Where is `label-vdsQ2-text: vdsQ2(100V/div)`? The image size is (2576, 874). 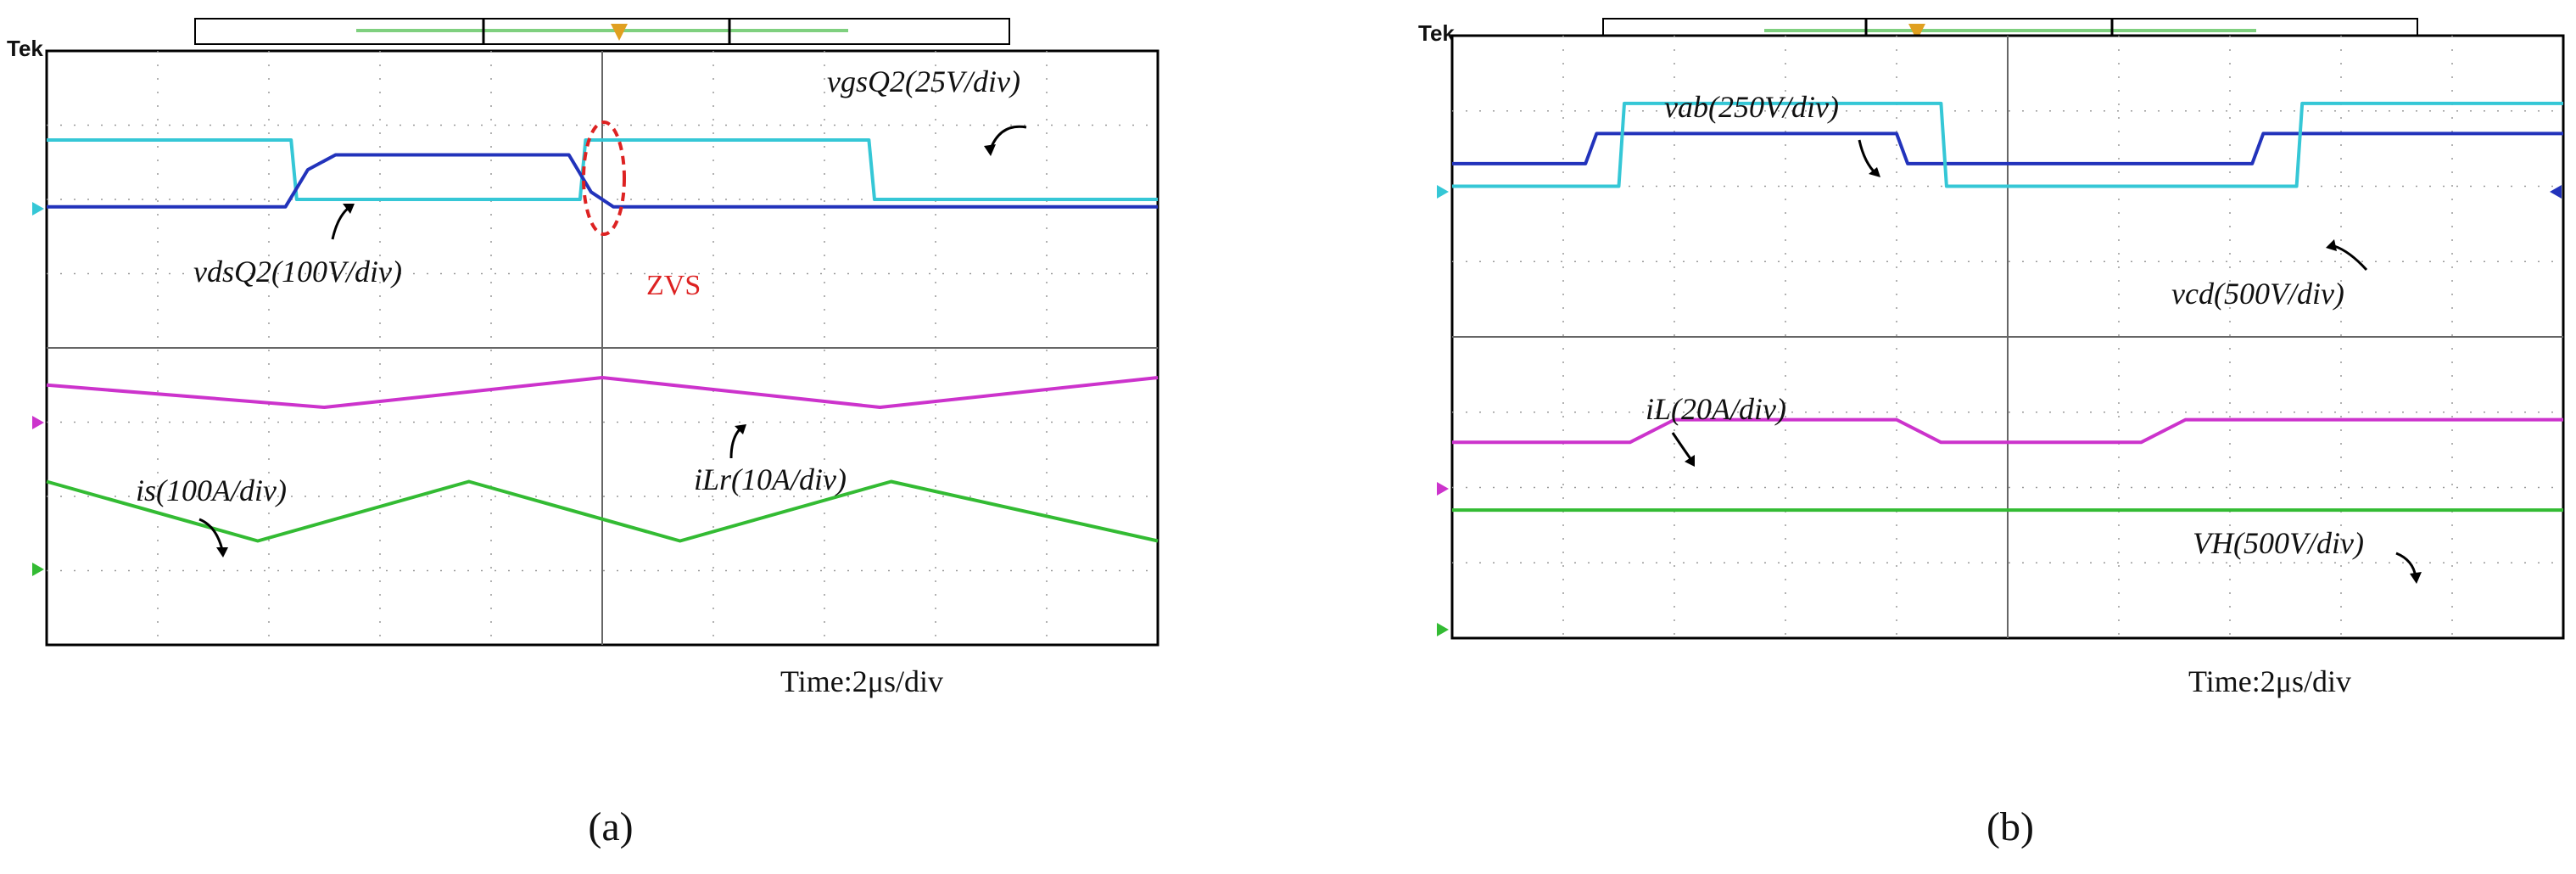
label-vdsQ2-text: vdsQ2(100V/div) is located at coordinates (297, 272).